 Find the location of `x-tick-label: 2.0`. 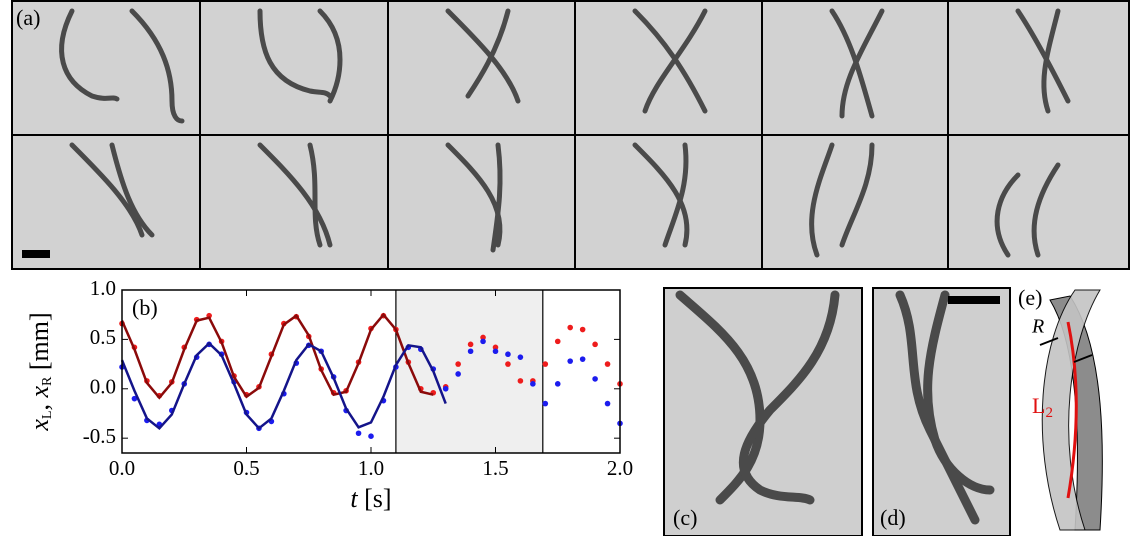

x-tick-label: 2.0 is located at coordinates (620, 468).